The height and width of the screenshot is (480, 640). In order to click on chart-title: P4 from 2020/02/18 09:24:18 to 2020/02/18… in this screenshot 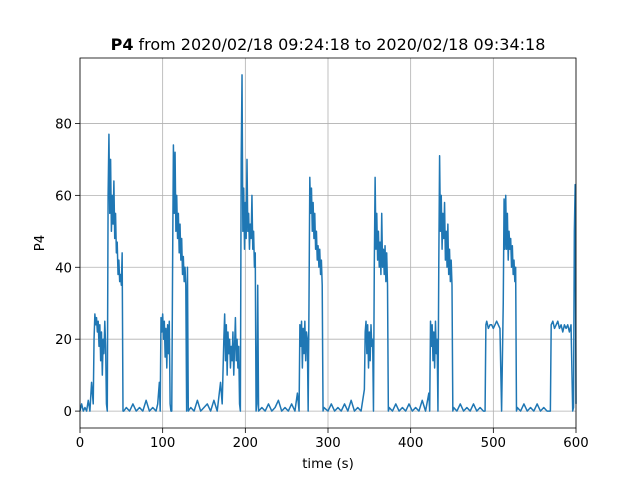, I will do `click(328, 44)`.